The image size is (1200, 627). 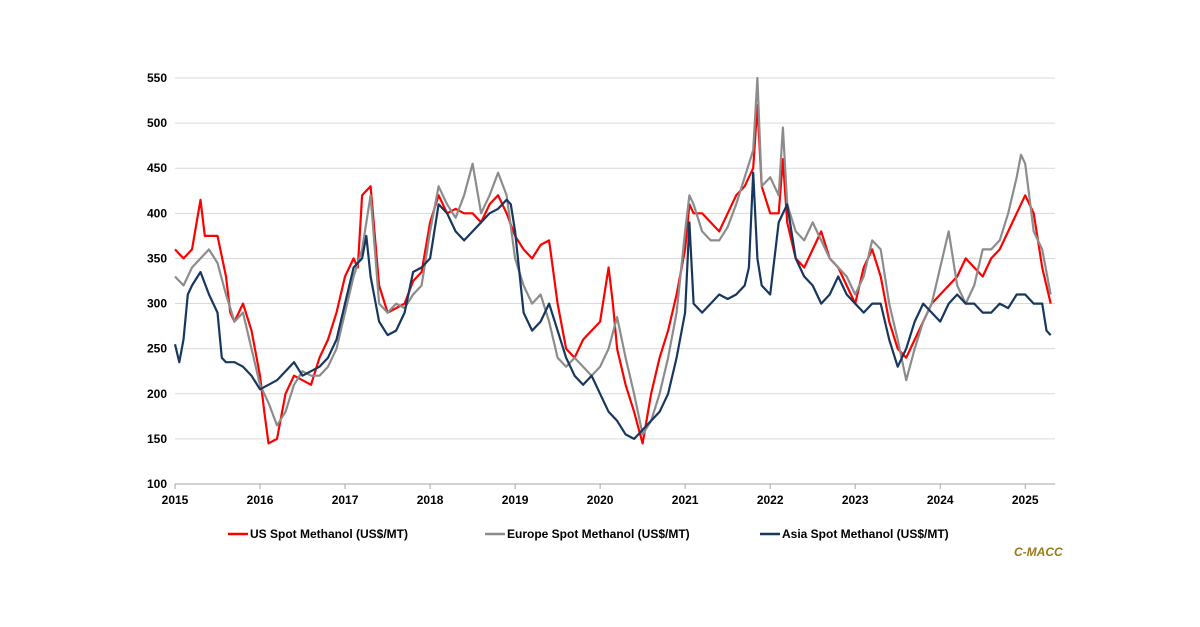 I want to click on x-tick-label: 2018, so click(x=430, y=500).